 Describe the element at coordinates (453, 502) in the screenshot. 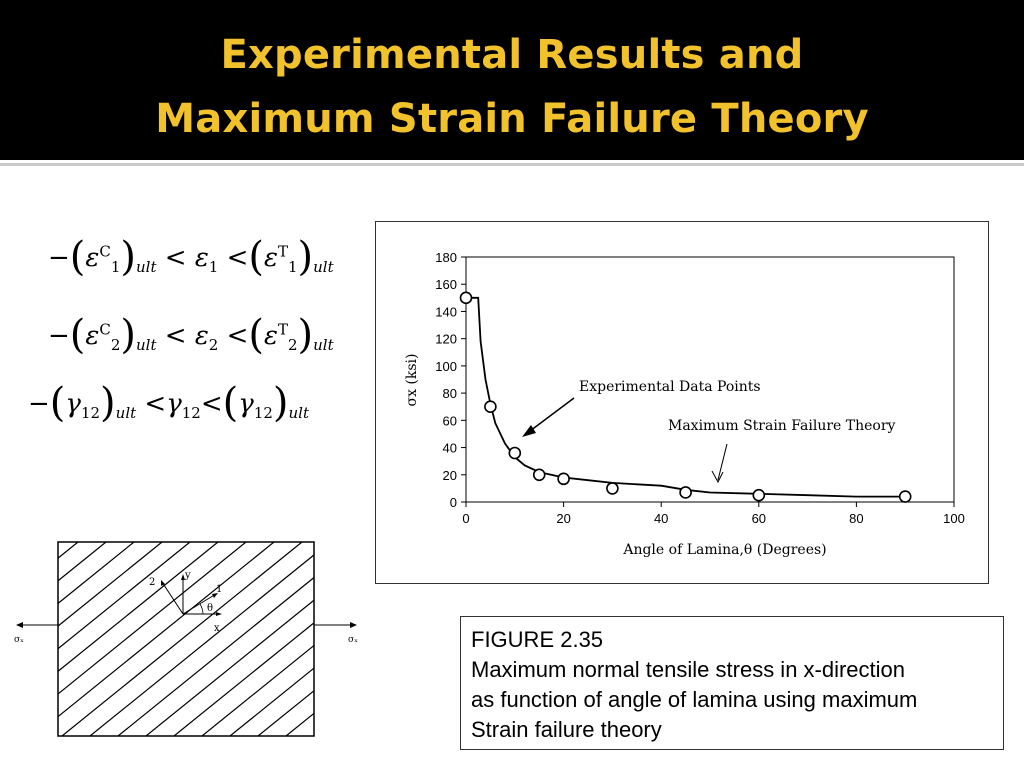

I see `y-tick-label: 0` at that location.